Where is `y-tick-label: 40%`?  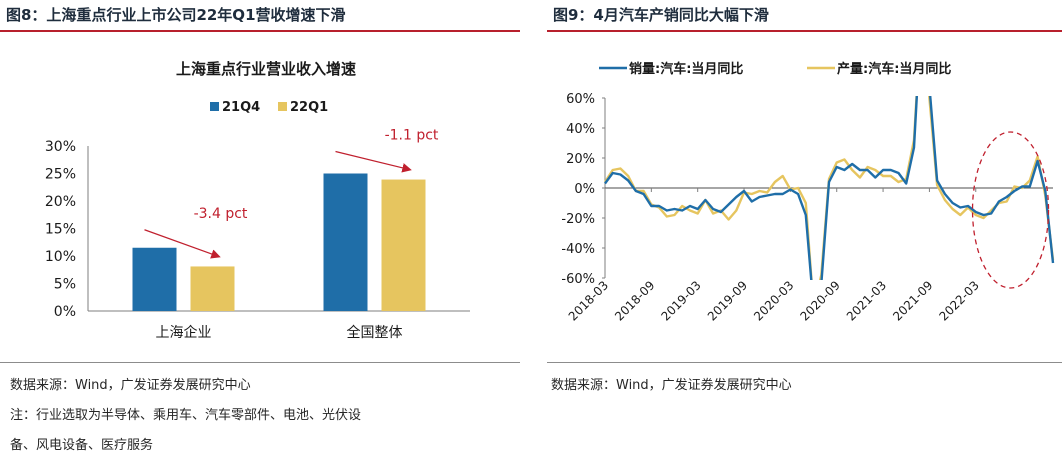
y-tick-label: 40% is located at coordinates (580, 129).